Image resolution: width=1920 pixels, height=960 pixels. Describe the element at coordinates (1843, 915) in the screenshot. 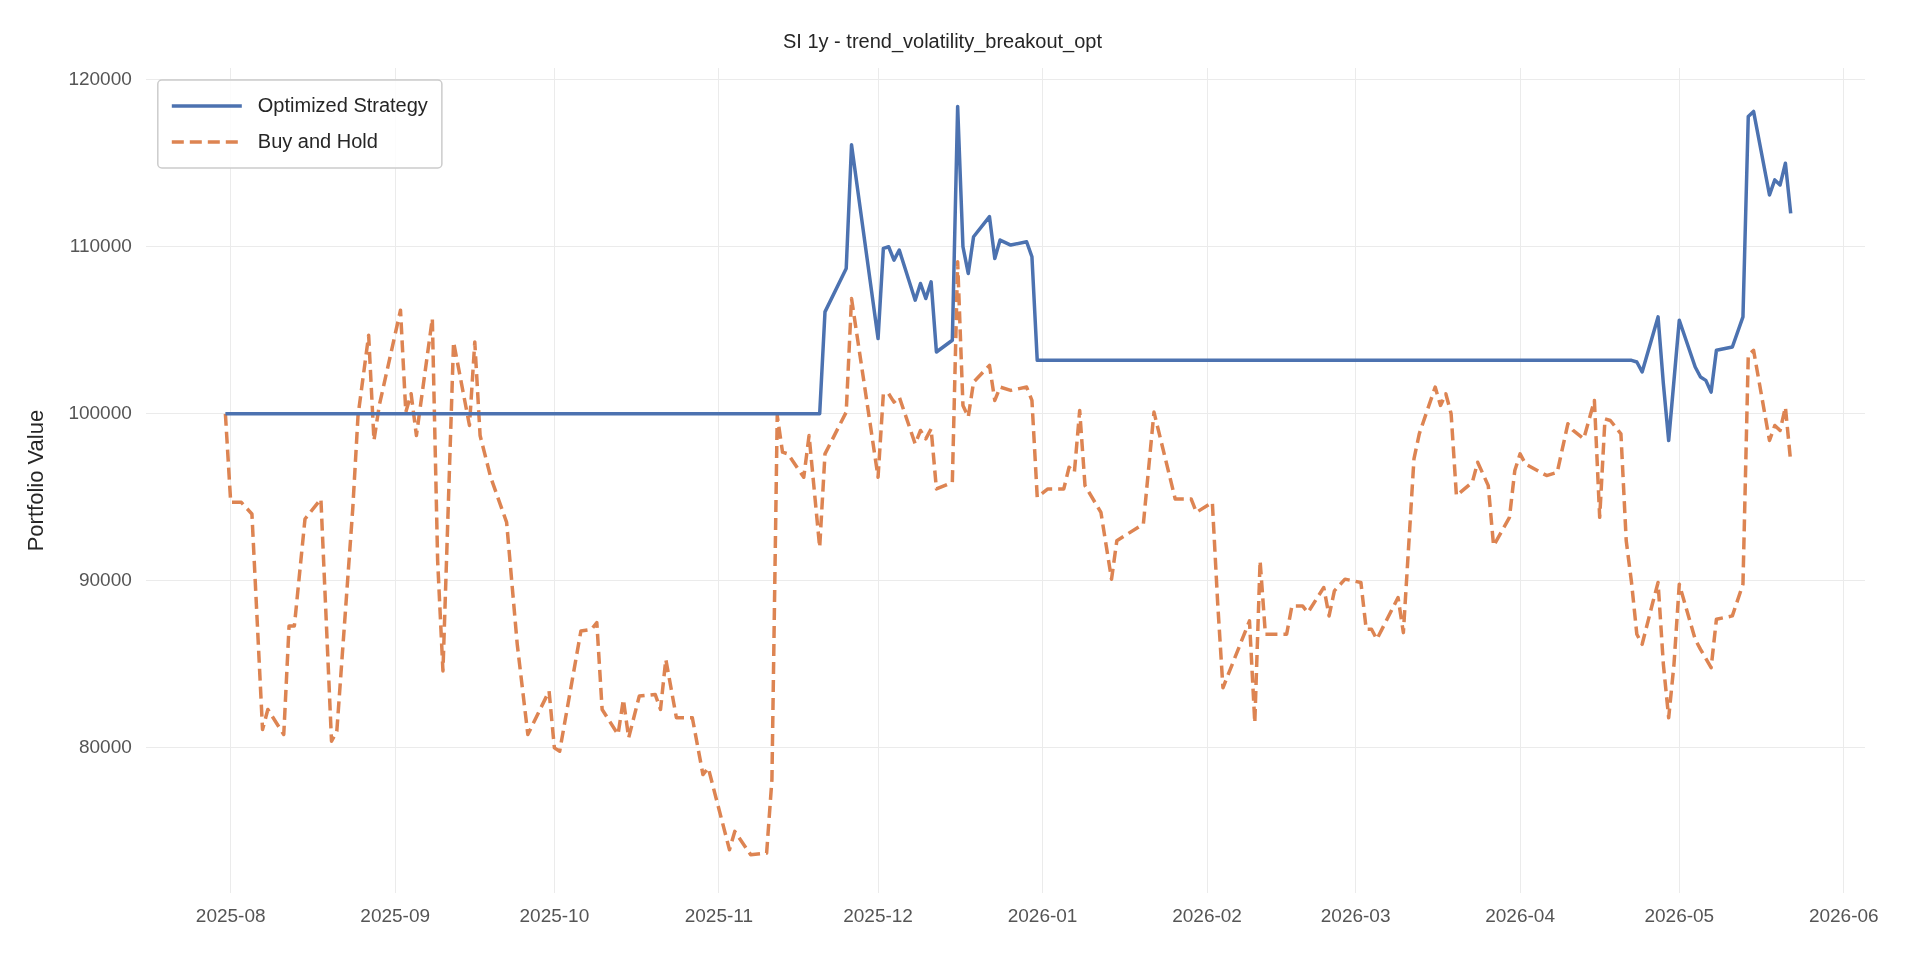

I see `x-tick-label: 2026-06` at that location.